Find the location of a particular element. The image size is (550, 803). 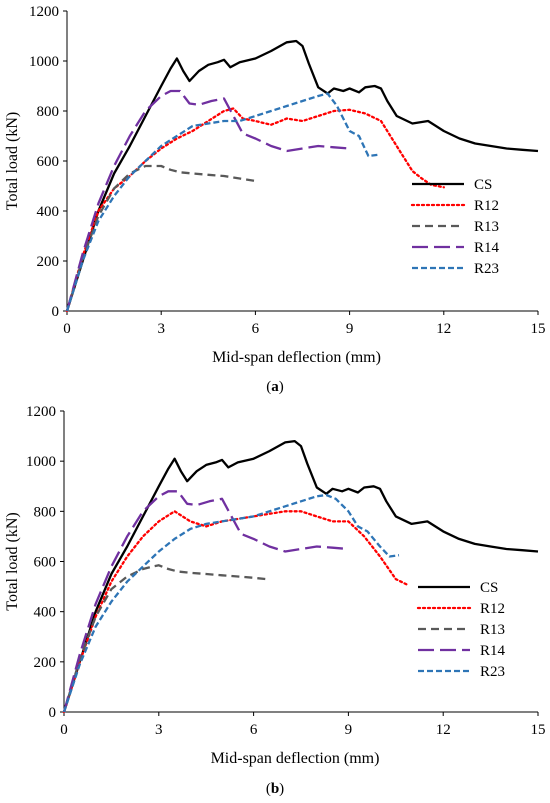

panel-caption: (a) is located at coordinates (275, 387).